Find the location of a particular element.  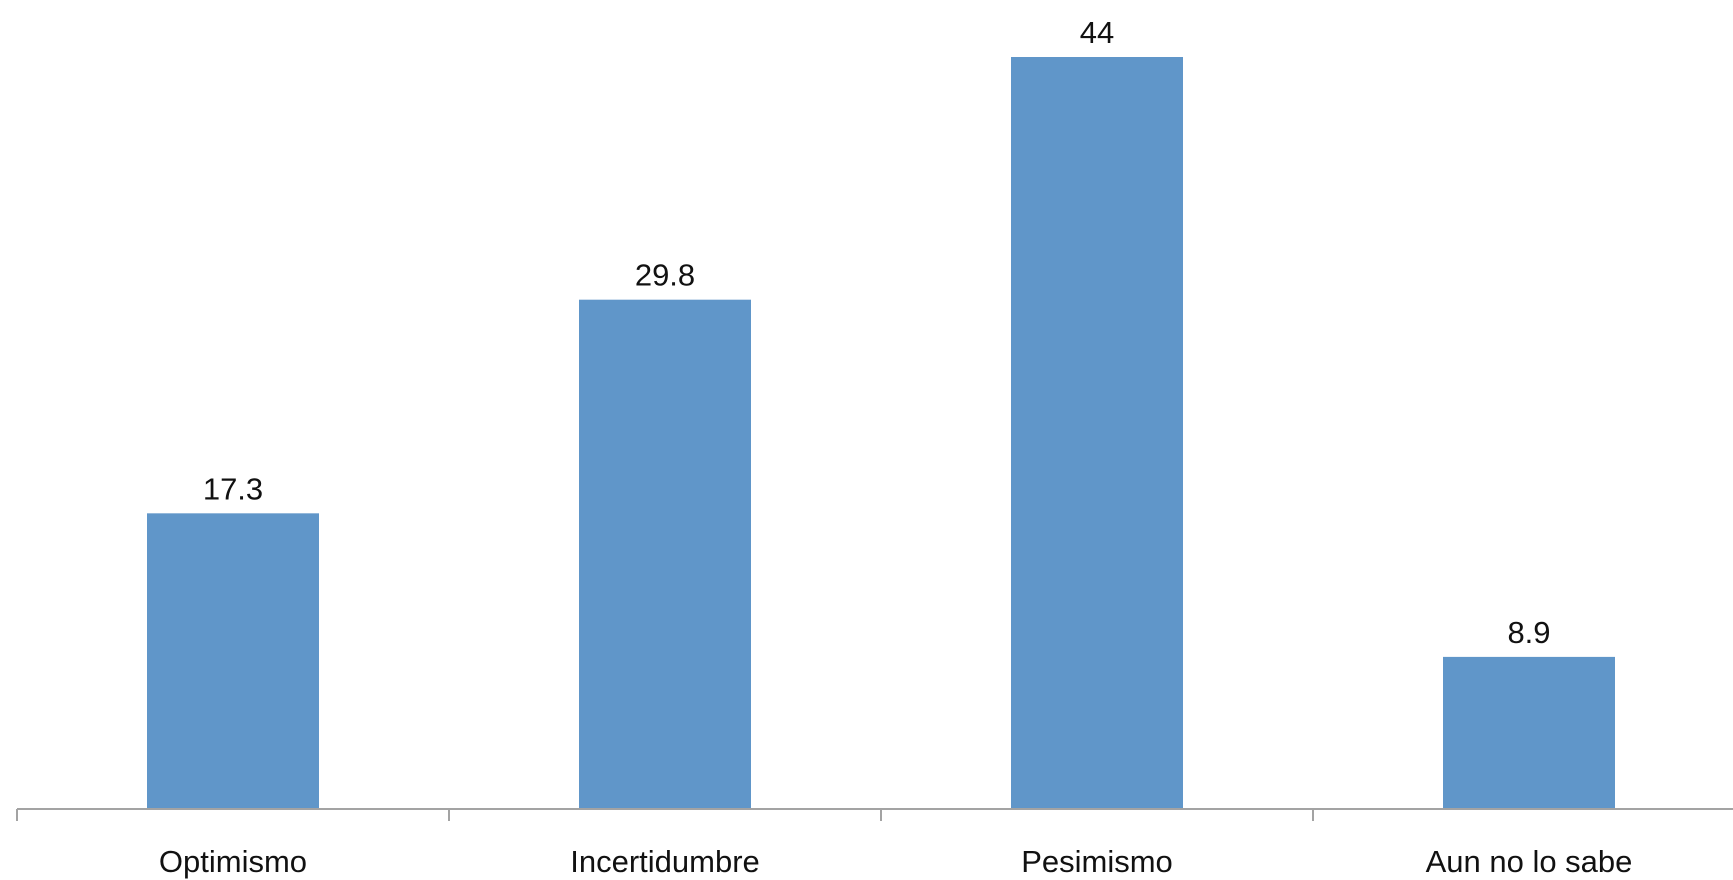

x-tick-label: Incertidumbre is located at coordinates (665, 861).